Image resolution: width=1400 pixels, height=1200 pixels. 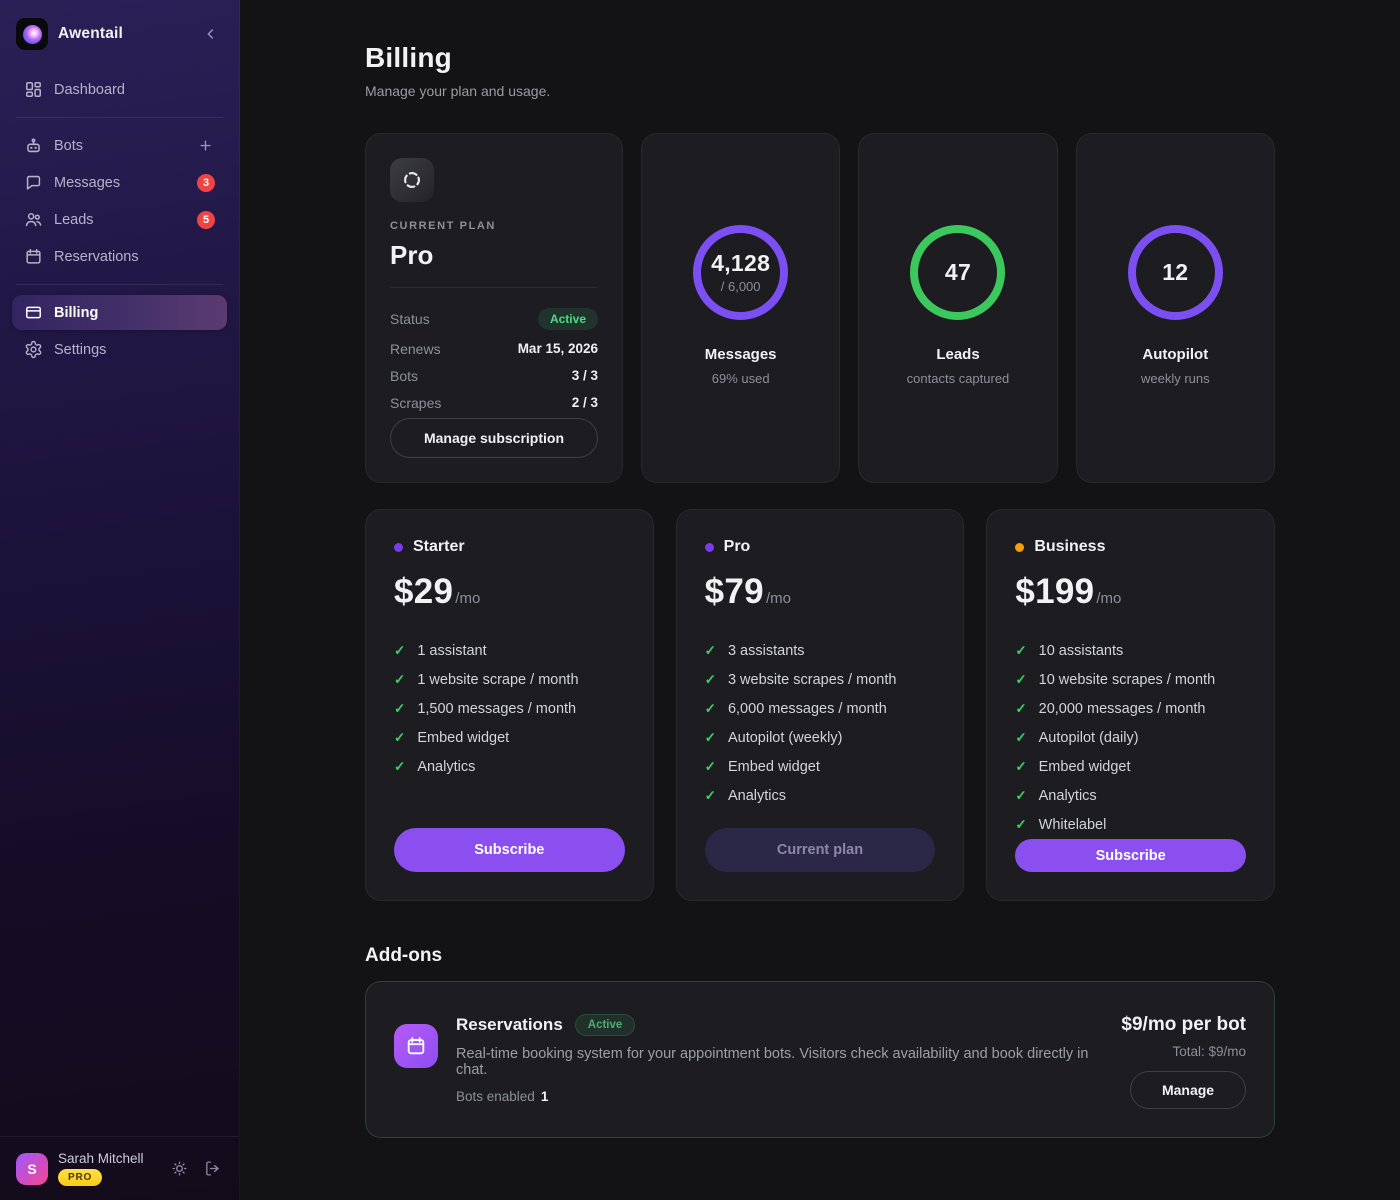 I want to click on feature-item: Analytics, so click(x=509, y=766).